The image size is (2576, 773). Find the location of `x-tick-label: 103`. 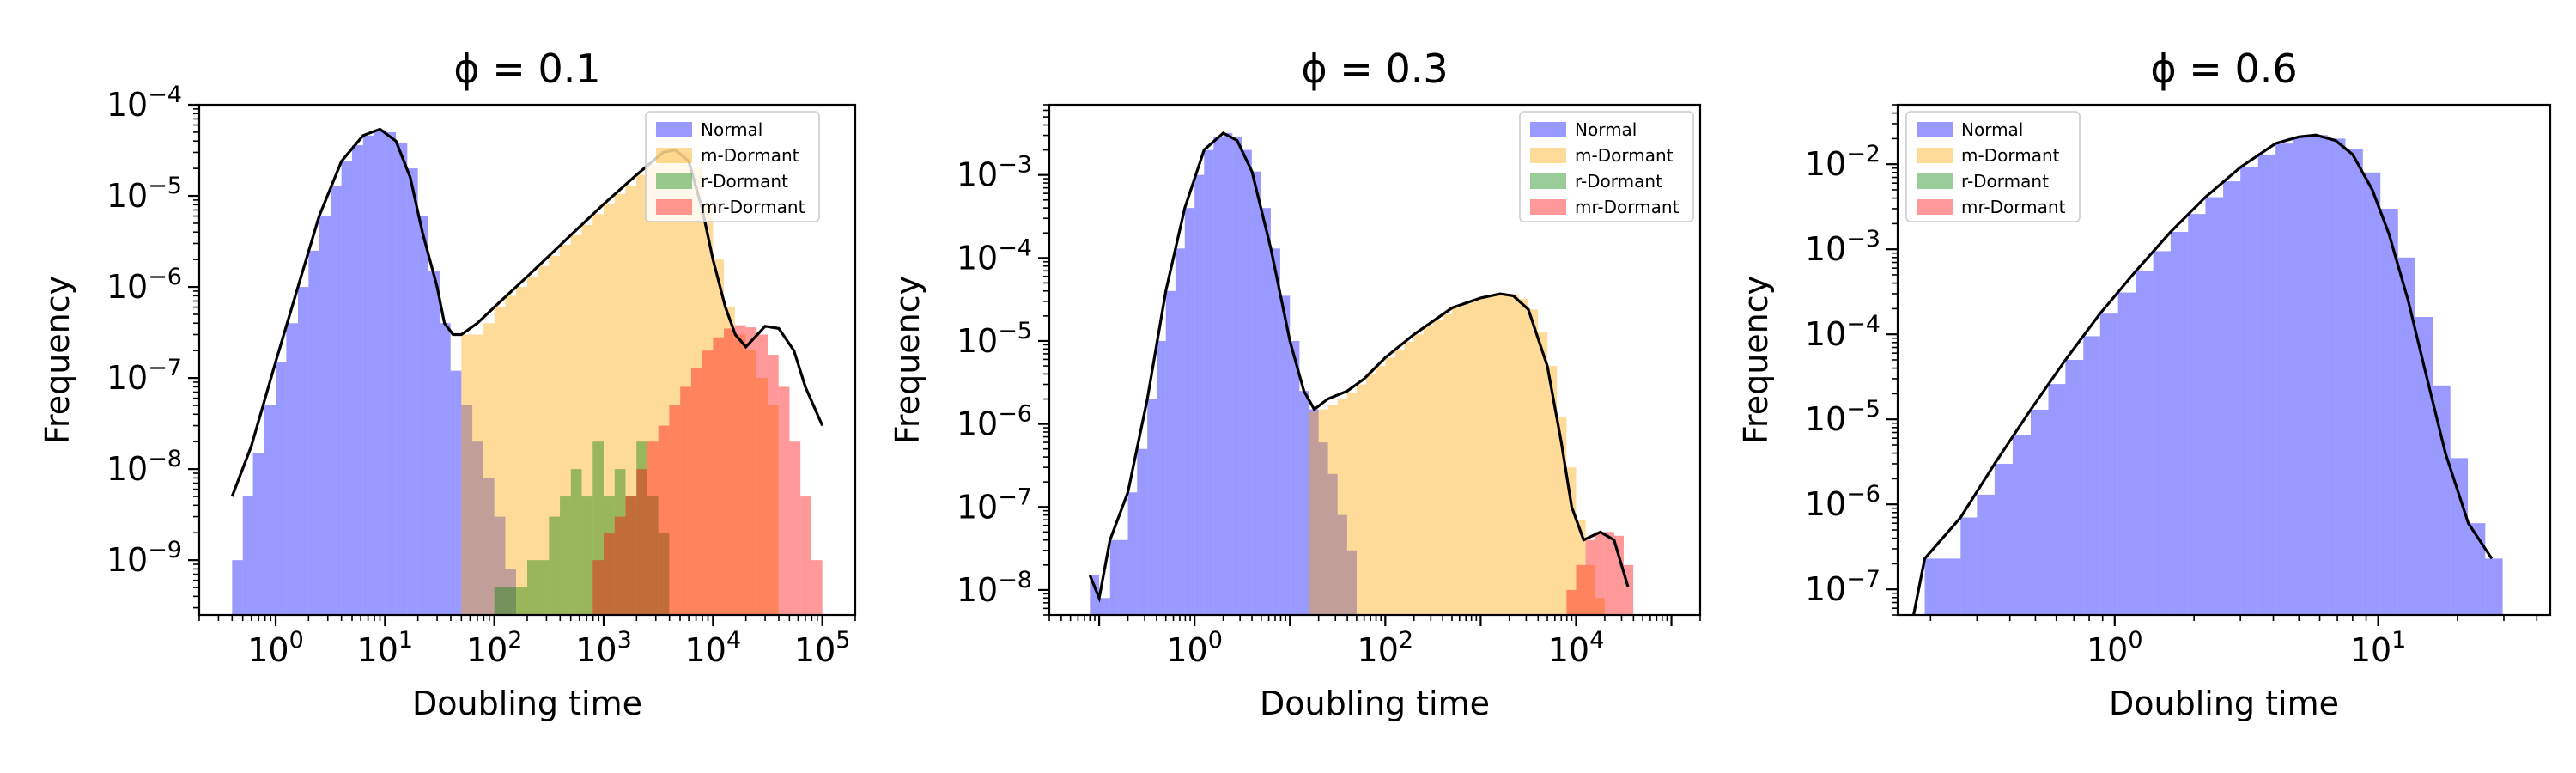

x-tick-label: 103 is located at coordinates (603, 648).